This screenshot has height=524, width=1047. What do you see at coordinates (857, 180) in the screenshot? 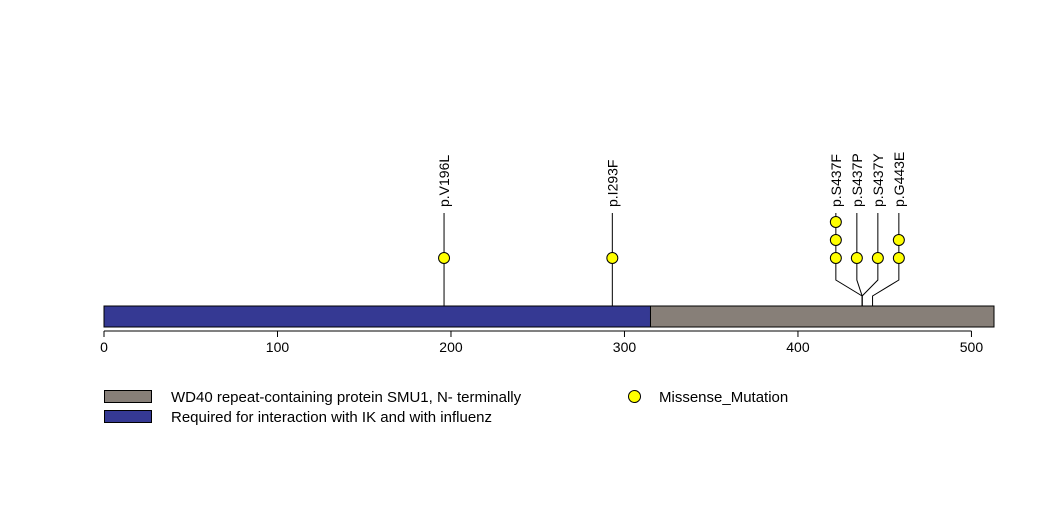
I see `mutation-label-p-s437p: p.S437P` at bounding box center [857, 180].